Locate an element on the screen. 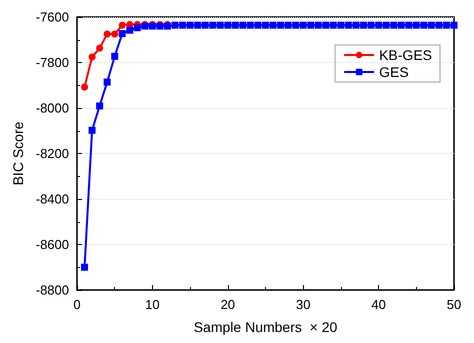  y-tick-label: -8600 is located at coordinates (52, 244).